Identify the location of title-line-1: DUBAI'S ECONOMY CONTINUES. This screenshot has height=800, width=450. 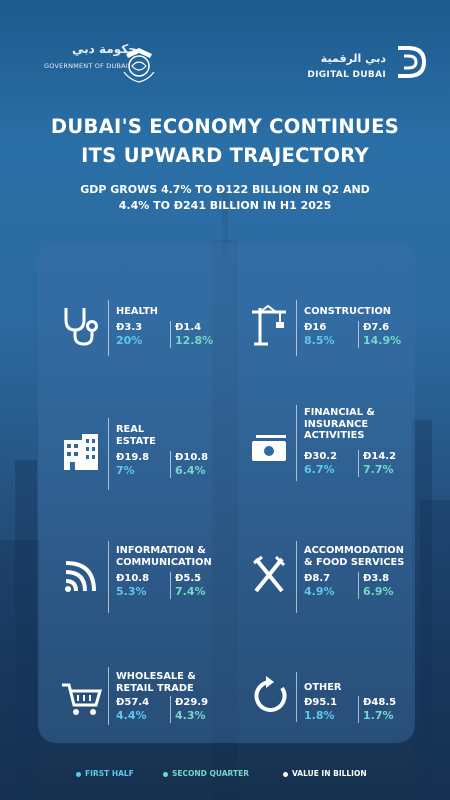
(225, 126).